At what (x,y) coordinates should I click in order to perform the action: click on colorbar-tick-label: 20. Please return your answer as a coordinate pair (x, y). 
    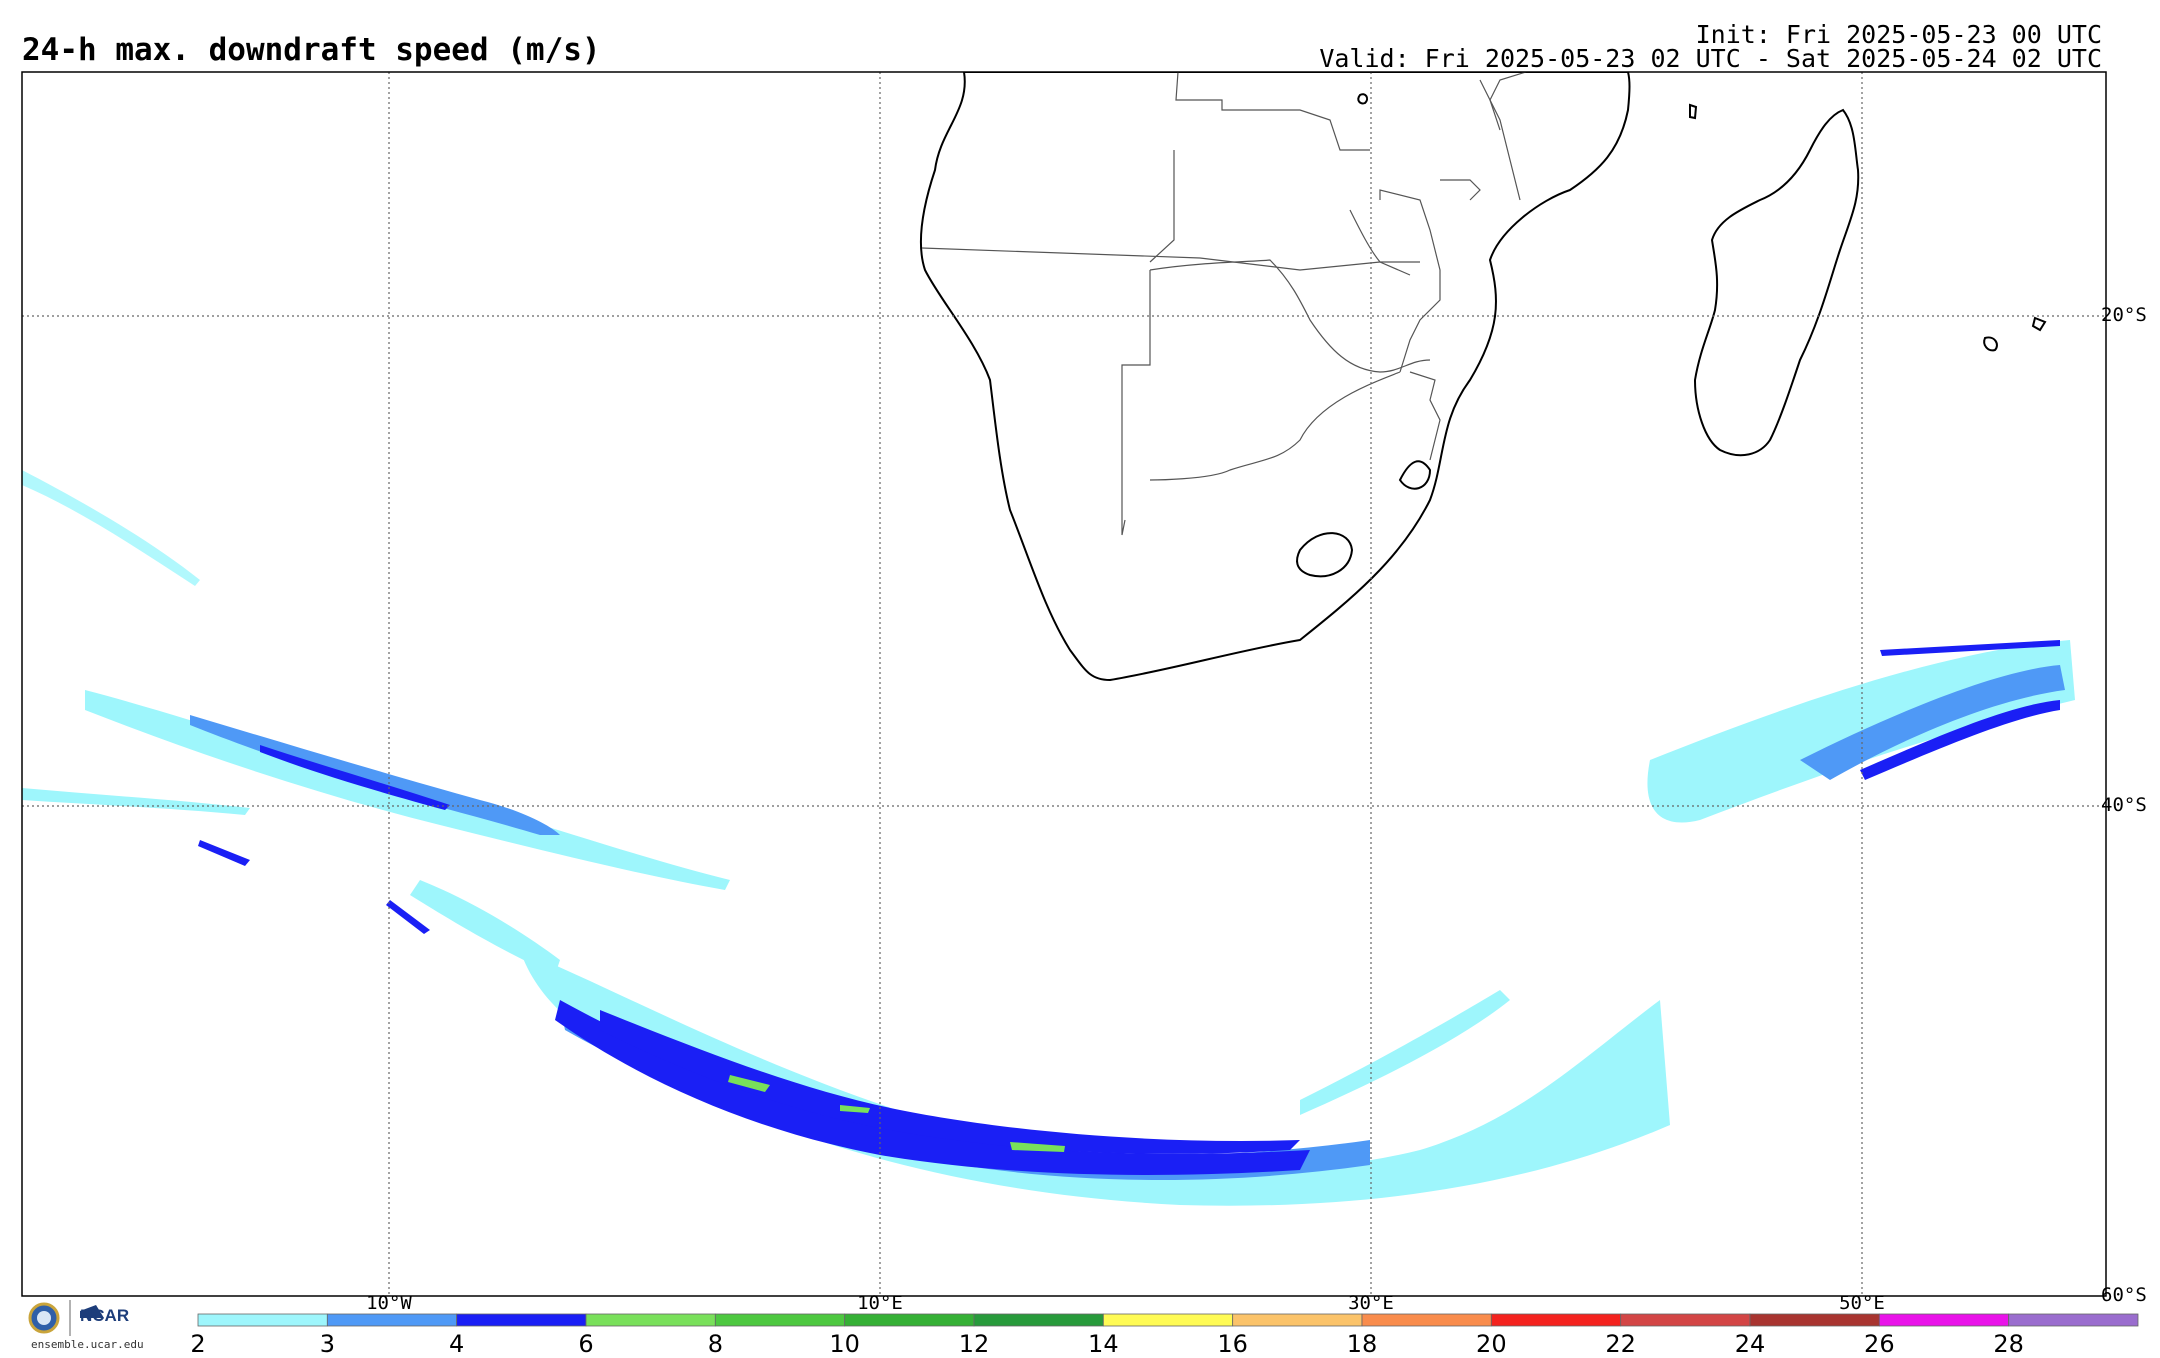
    Looking at the image, I should click on (1491, 1344).